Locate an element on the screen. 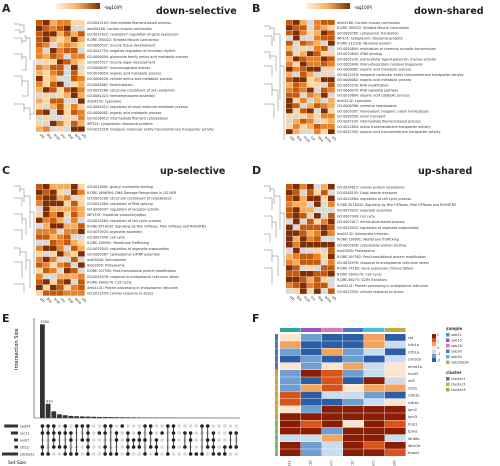  set-name: oxi07 is located at coordinates (24, 441).